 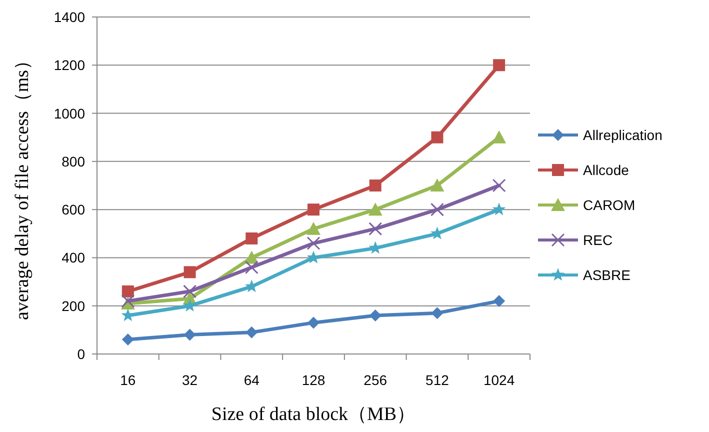 I want to click on x-tick-label: 512, so click(x=438, y=380).